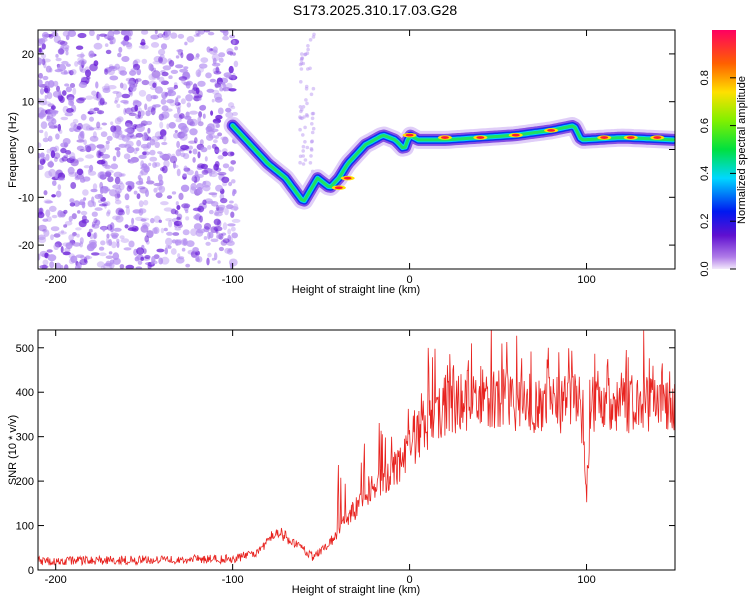 The width and height of the screenshot is (750, 600). I want to click on colorbar-tick-label: 0.4, so click(705, 173).